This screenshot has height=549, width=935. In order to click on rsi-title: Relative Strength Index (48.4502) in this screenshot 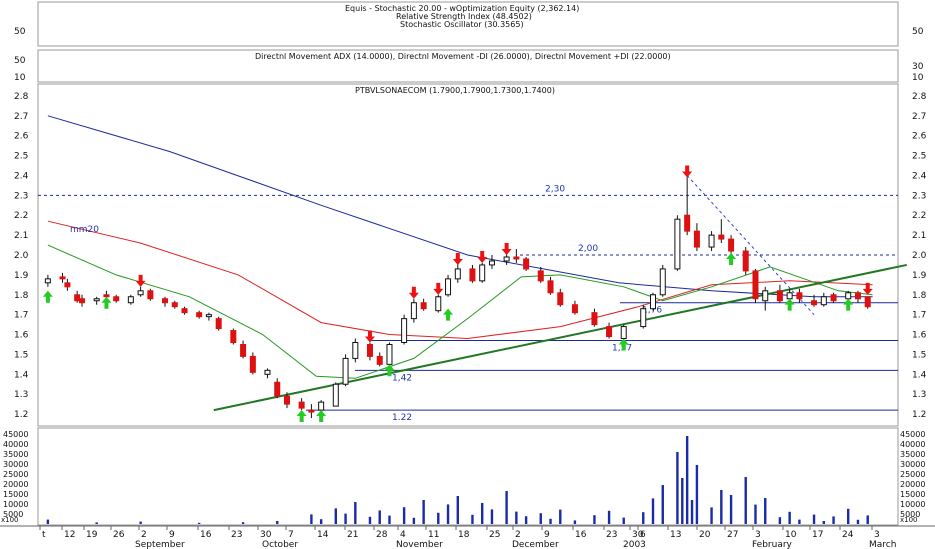, I will do `click(464, 16)`.